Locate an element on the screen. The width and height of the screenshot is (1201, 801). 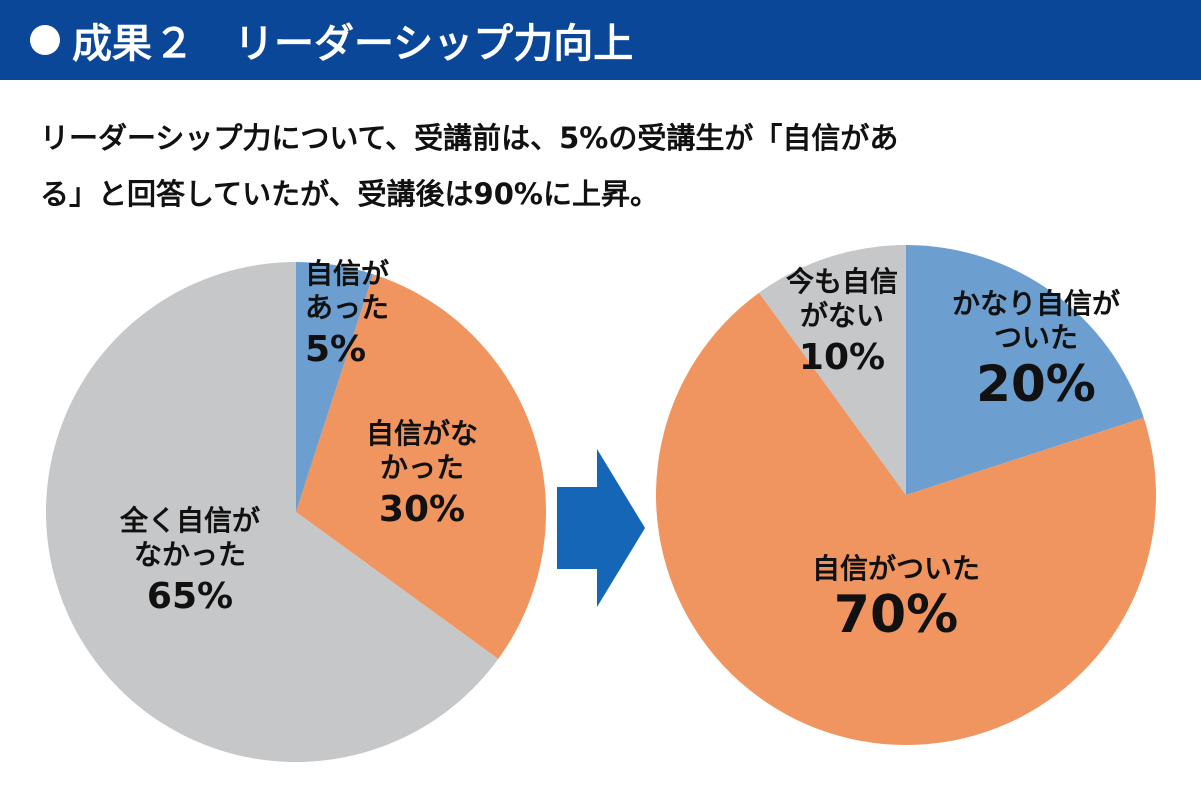
slice-label-line-0-1-0: 自信がな is located at coordinates (422, 433).